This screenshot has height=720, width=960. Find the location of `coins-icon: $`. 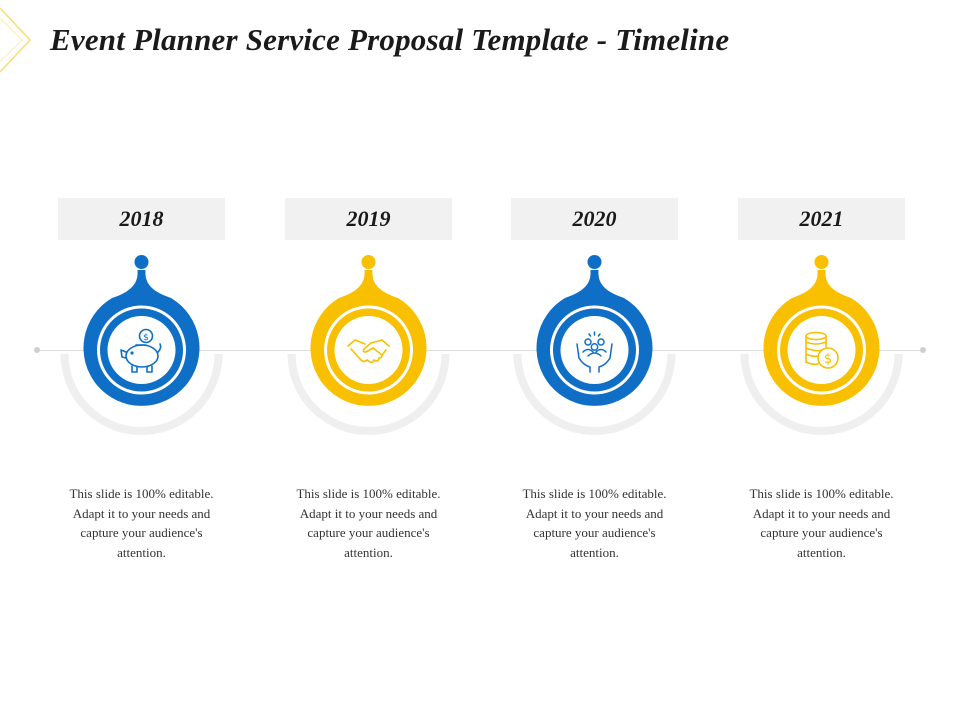

coins-icon: $ is located at coordinates (822, 350).